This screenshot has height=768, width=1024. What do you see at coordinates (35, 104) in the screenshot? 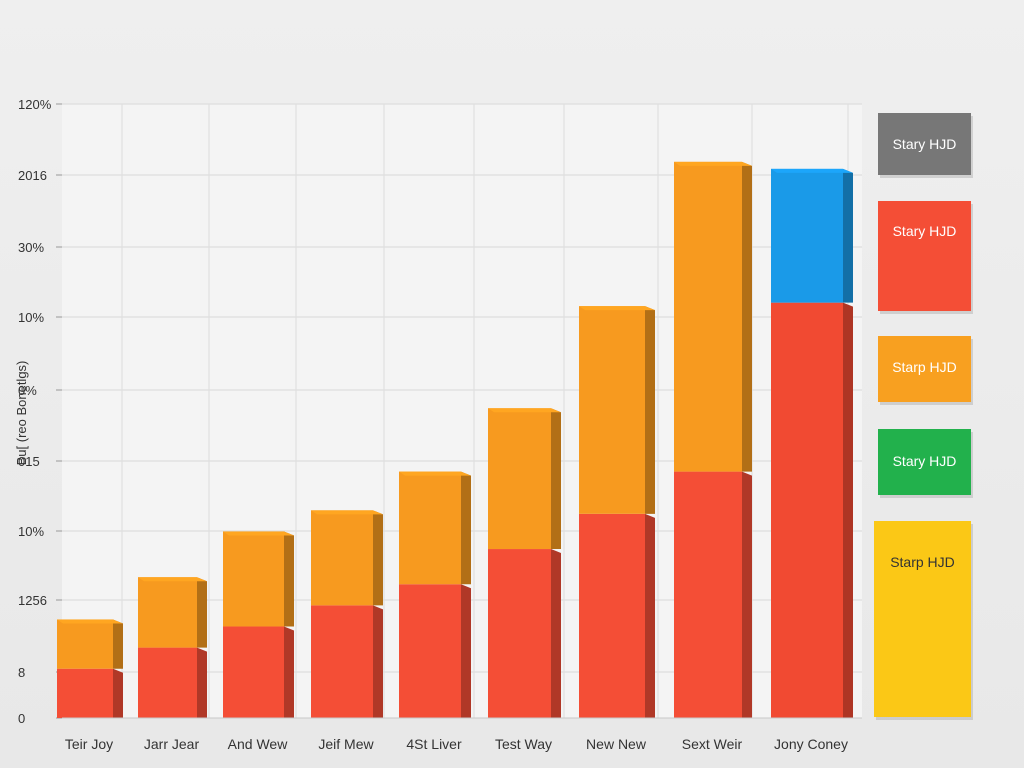
I see `y-tick-label: 120%` at bounding box center [35, 104].